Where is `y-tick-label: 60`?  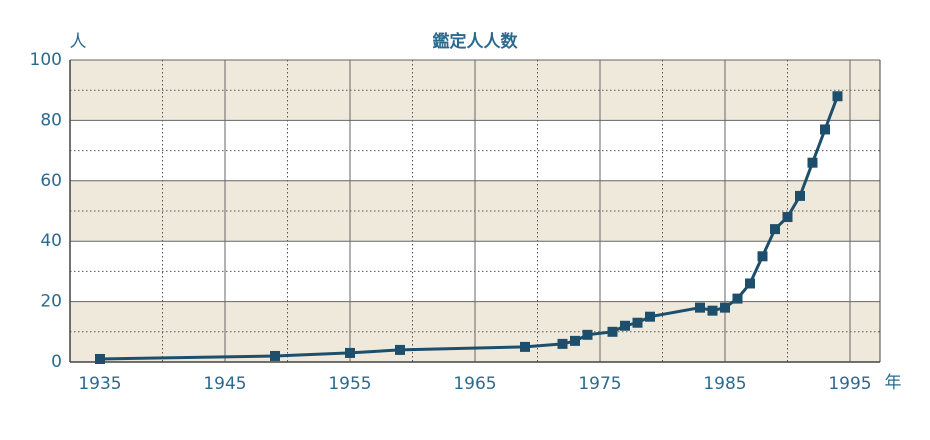
y-tick-label: 60 is located at coordinates (51, 181).